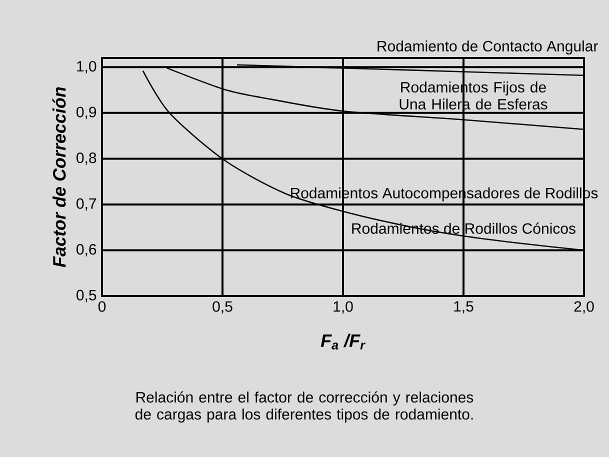  What do you see at coordinates (584, 307) in the screenshot?
I see `x-tick-label: 2,0` at bounding box center [584, 307].